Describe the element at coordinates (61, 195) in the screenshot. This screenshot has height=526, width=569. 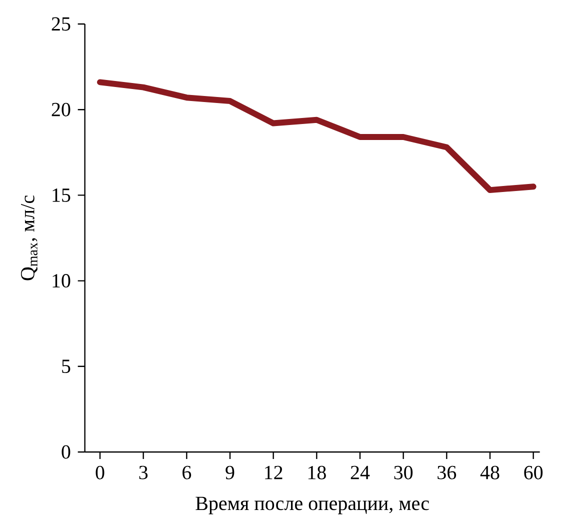
I see `y-tick-label: 15` at that location.